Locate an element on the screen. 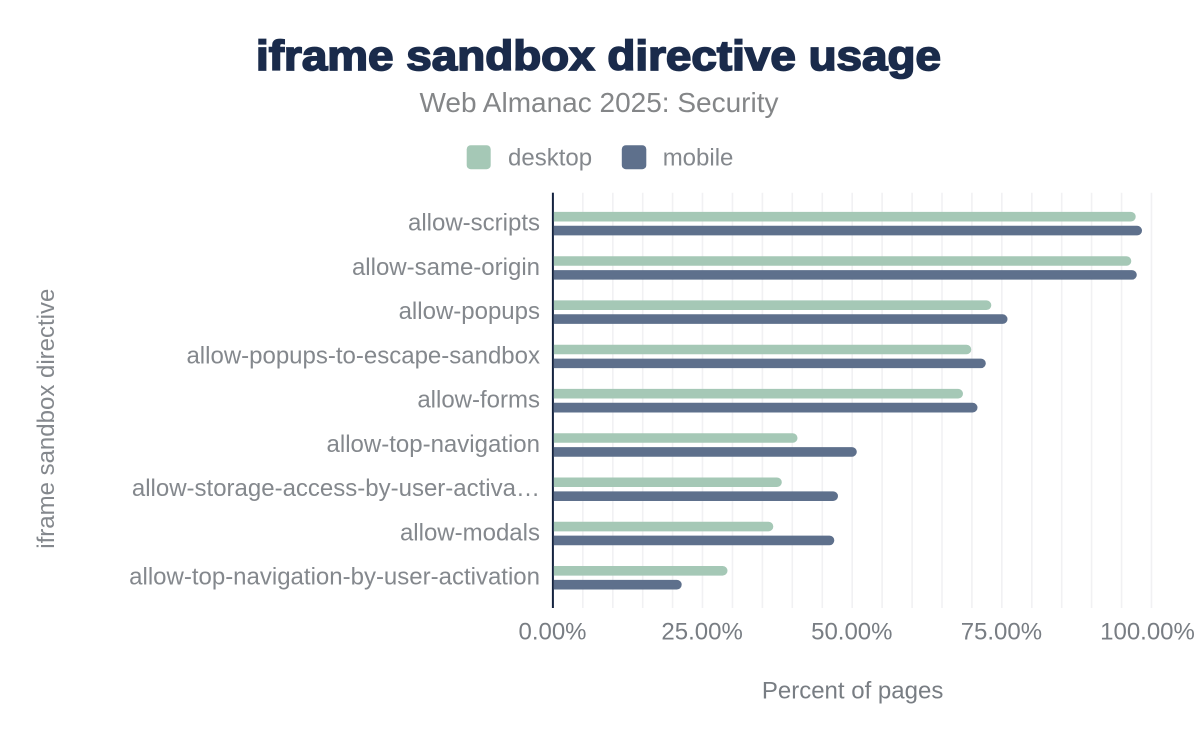 This screenshot has width=1200, height=742. svg-text: allow-scripts is located at coordinates (474, 223).